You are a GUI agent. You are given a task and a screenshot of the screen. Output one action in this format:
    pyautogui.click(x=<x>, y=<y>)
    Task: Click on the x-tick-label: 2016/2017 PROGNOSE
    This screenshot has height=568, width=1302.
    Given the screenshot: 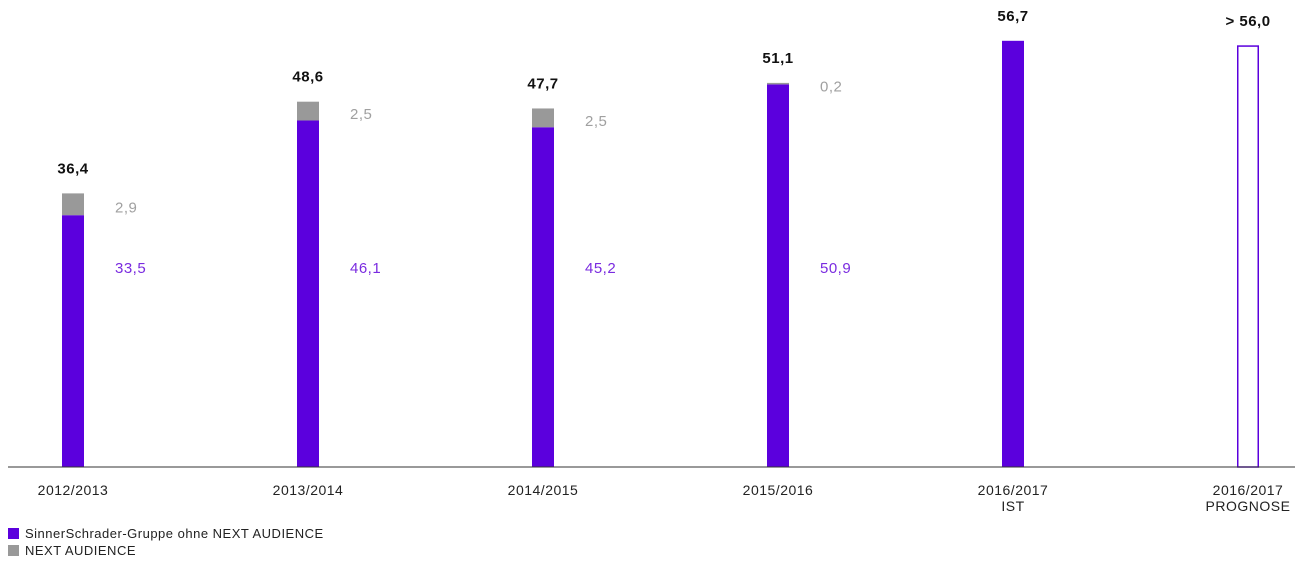 What is the action you would take?
    pyautogui.click(x=1248, y=498)
    